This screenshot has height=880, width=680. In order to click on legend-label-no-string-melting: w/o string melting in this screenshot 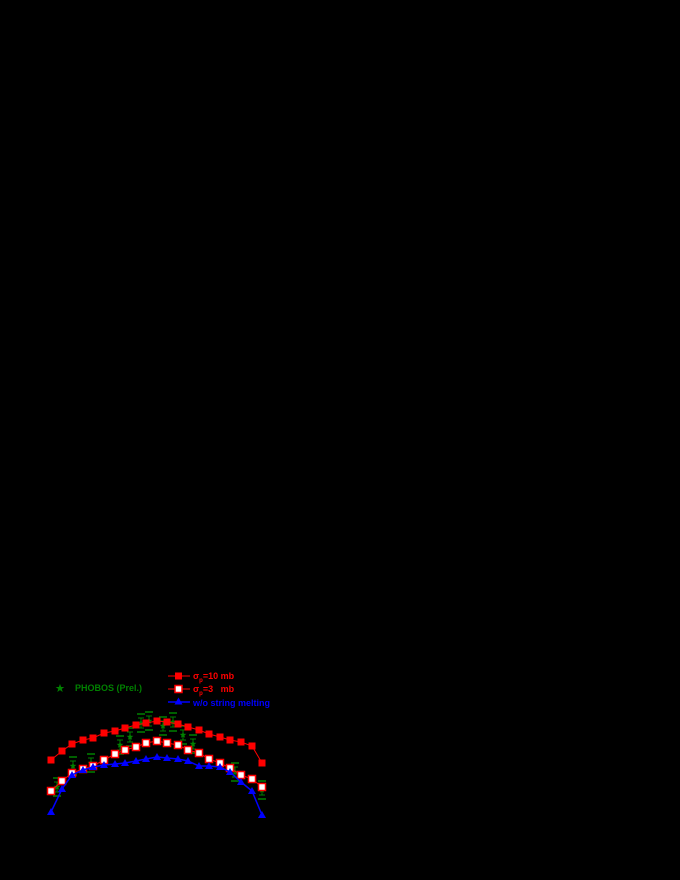, I will do `click(231, 703)`.